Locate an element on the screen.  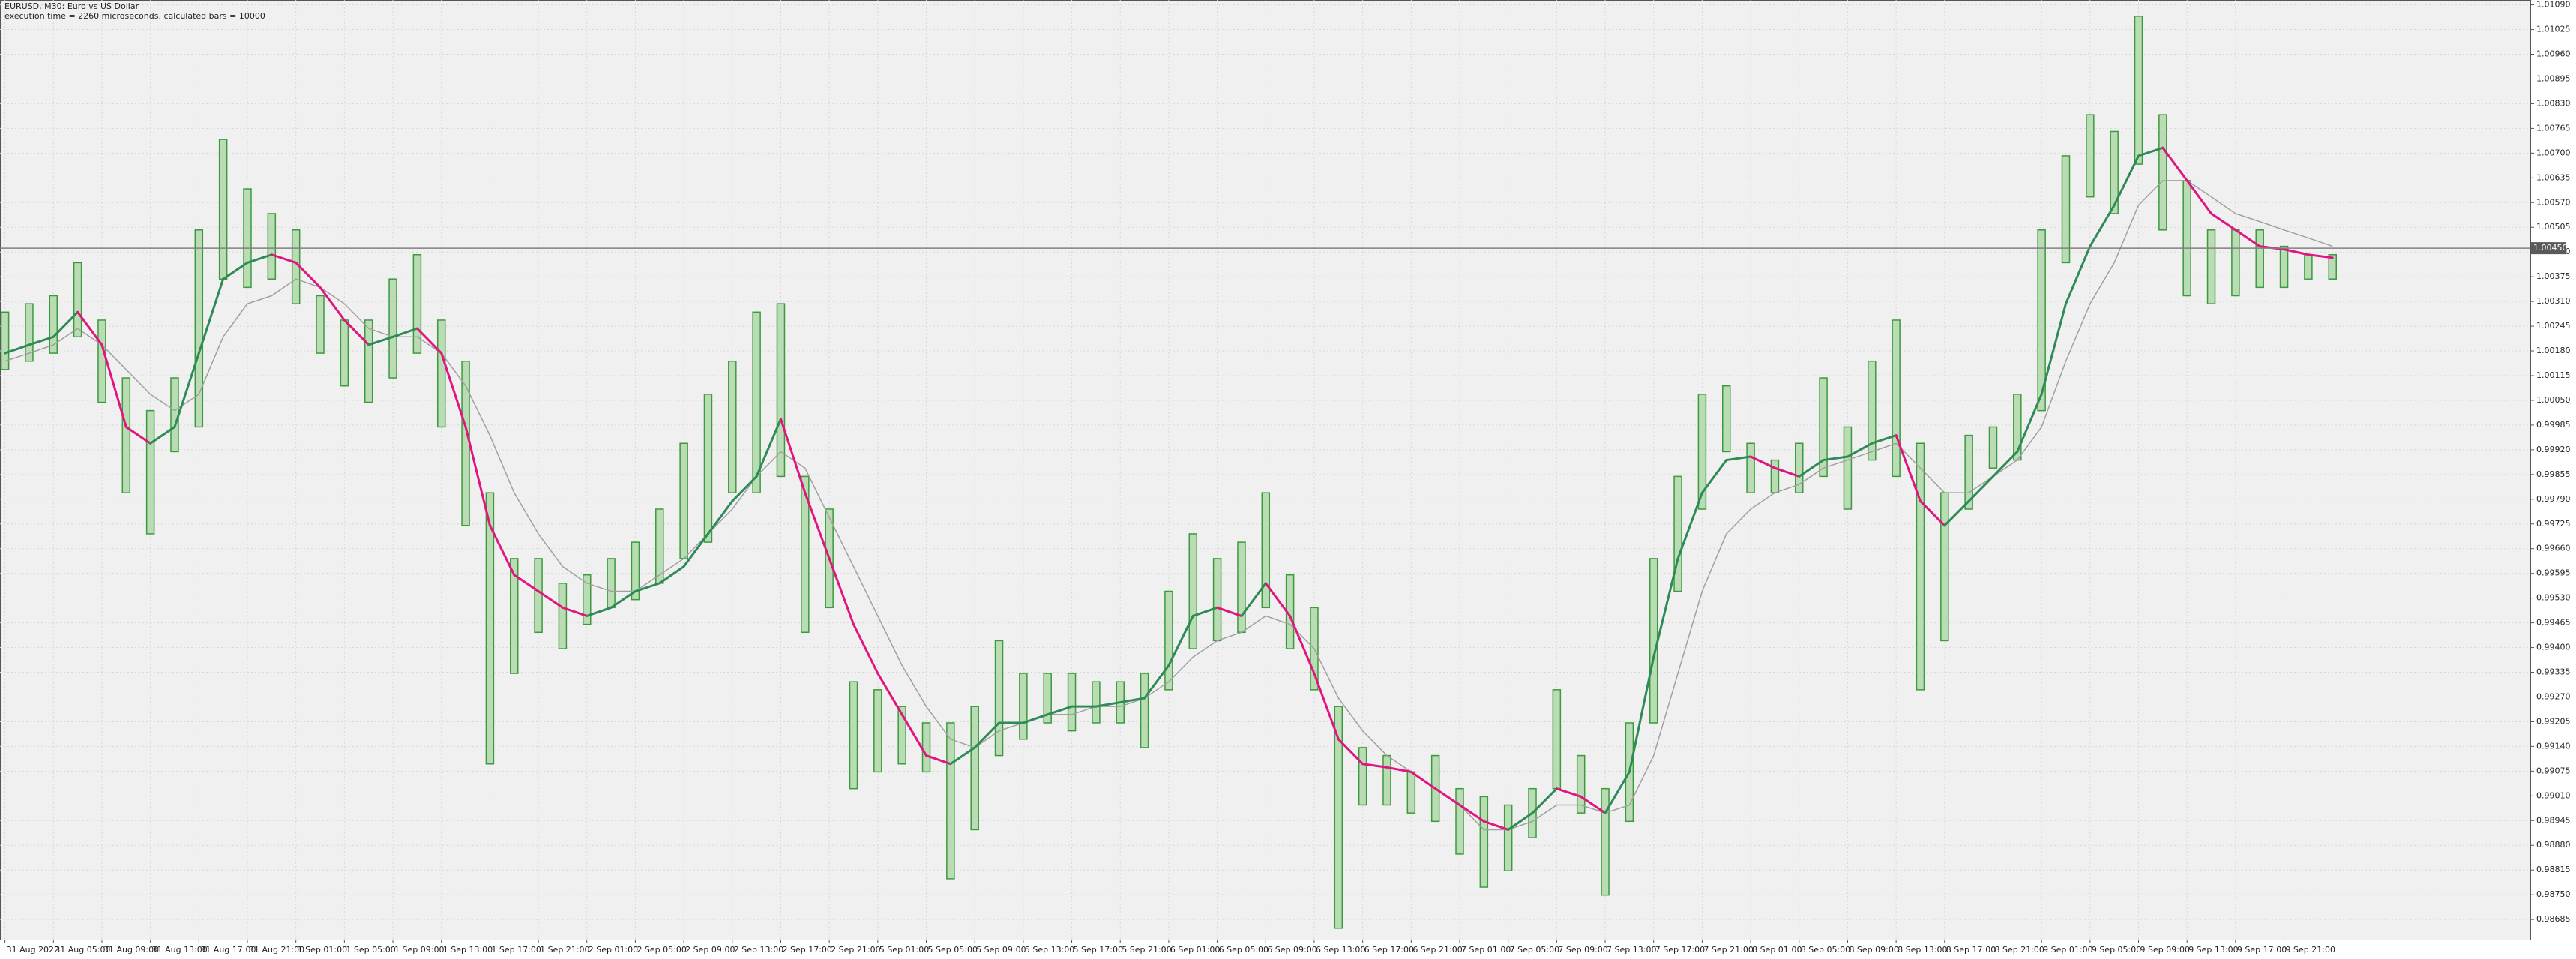
x-tick-label: 31 Aug 17:00 is located at coordinates (228, 950).